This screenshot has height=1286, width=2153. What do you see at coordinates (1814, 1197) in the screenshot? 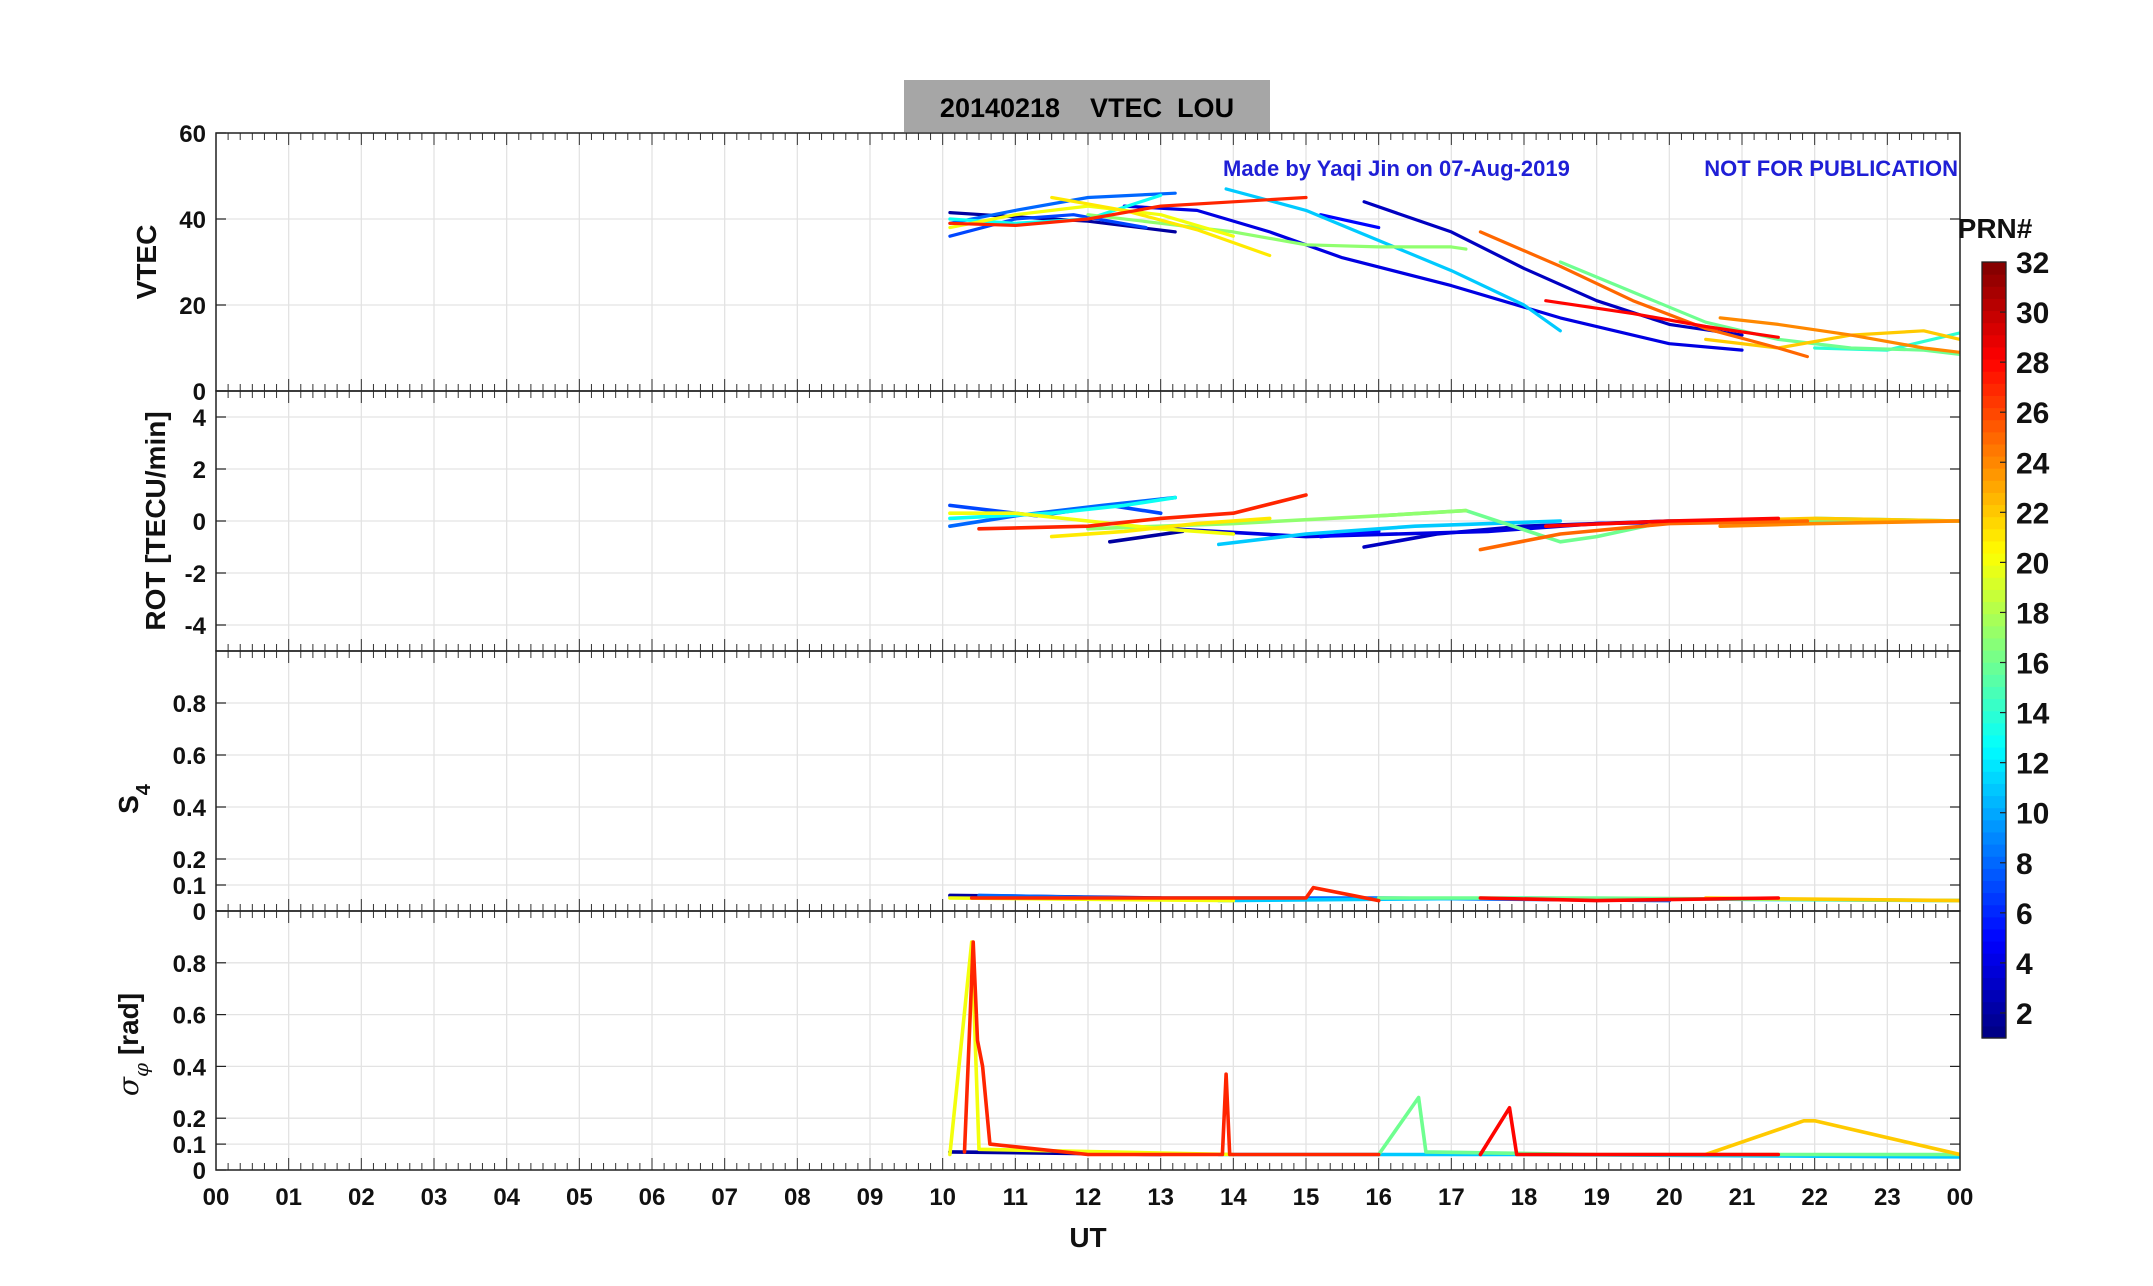
I see `x-tick-label: 22` at bounding box center [1814, 1197].